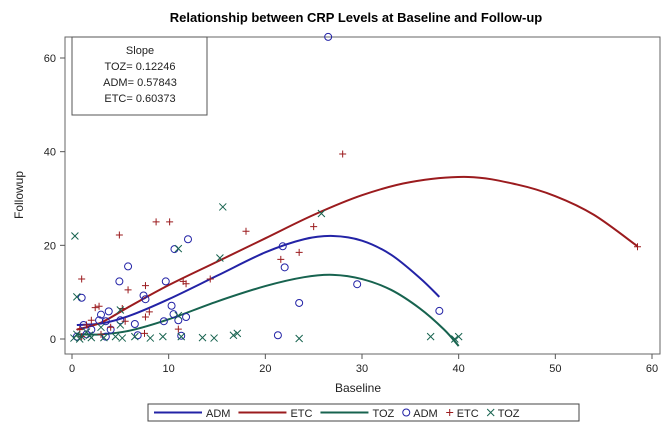  I want to click on x-axis-label: Baseline, so click(358, 388).